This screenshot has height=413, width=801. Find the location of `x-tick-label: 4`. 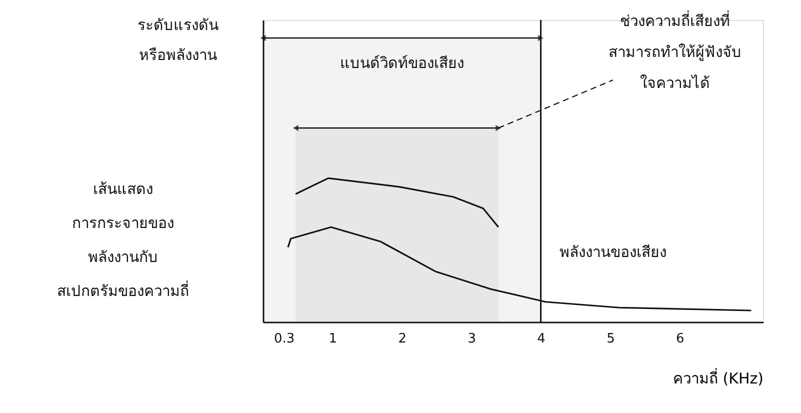

x-tick-label: 4 is located at coordinates (541, 339).